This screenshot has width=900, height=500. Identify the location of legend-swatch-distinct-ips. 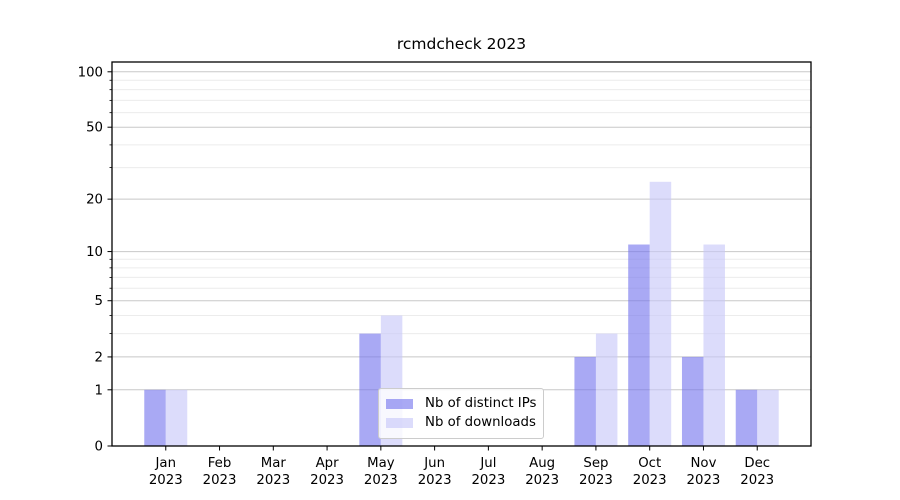
(399, 403).